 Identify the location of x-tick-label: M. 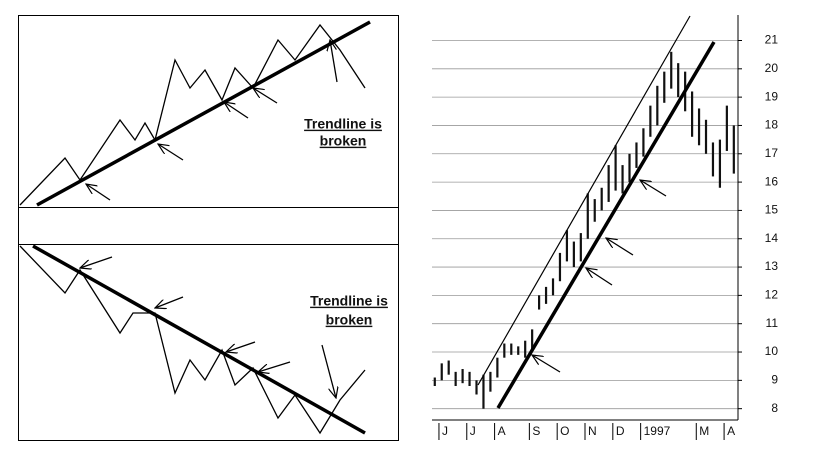
(704, 431).